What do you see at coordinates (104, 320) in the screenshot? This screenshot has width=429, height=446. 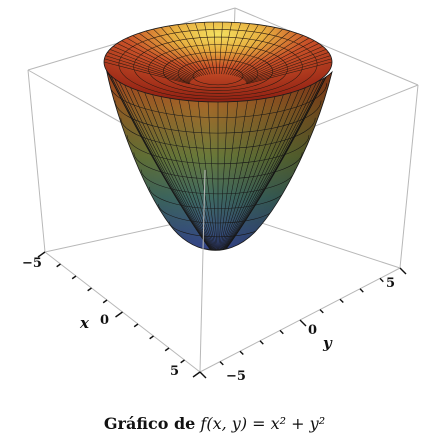 I see `x-tick-label-mid: 0` at bounding box center [104, 320].